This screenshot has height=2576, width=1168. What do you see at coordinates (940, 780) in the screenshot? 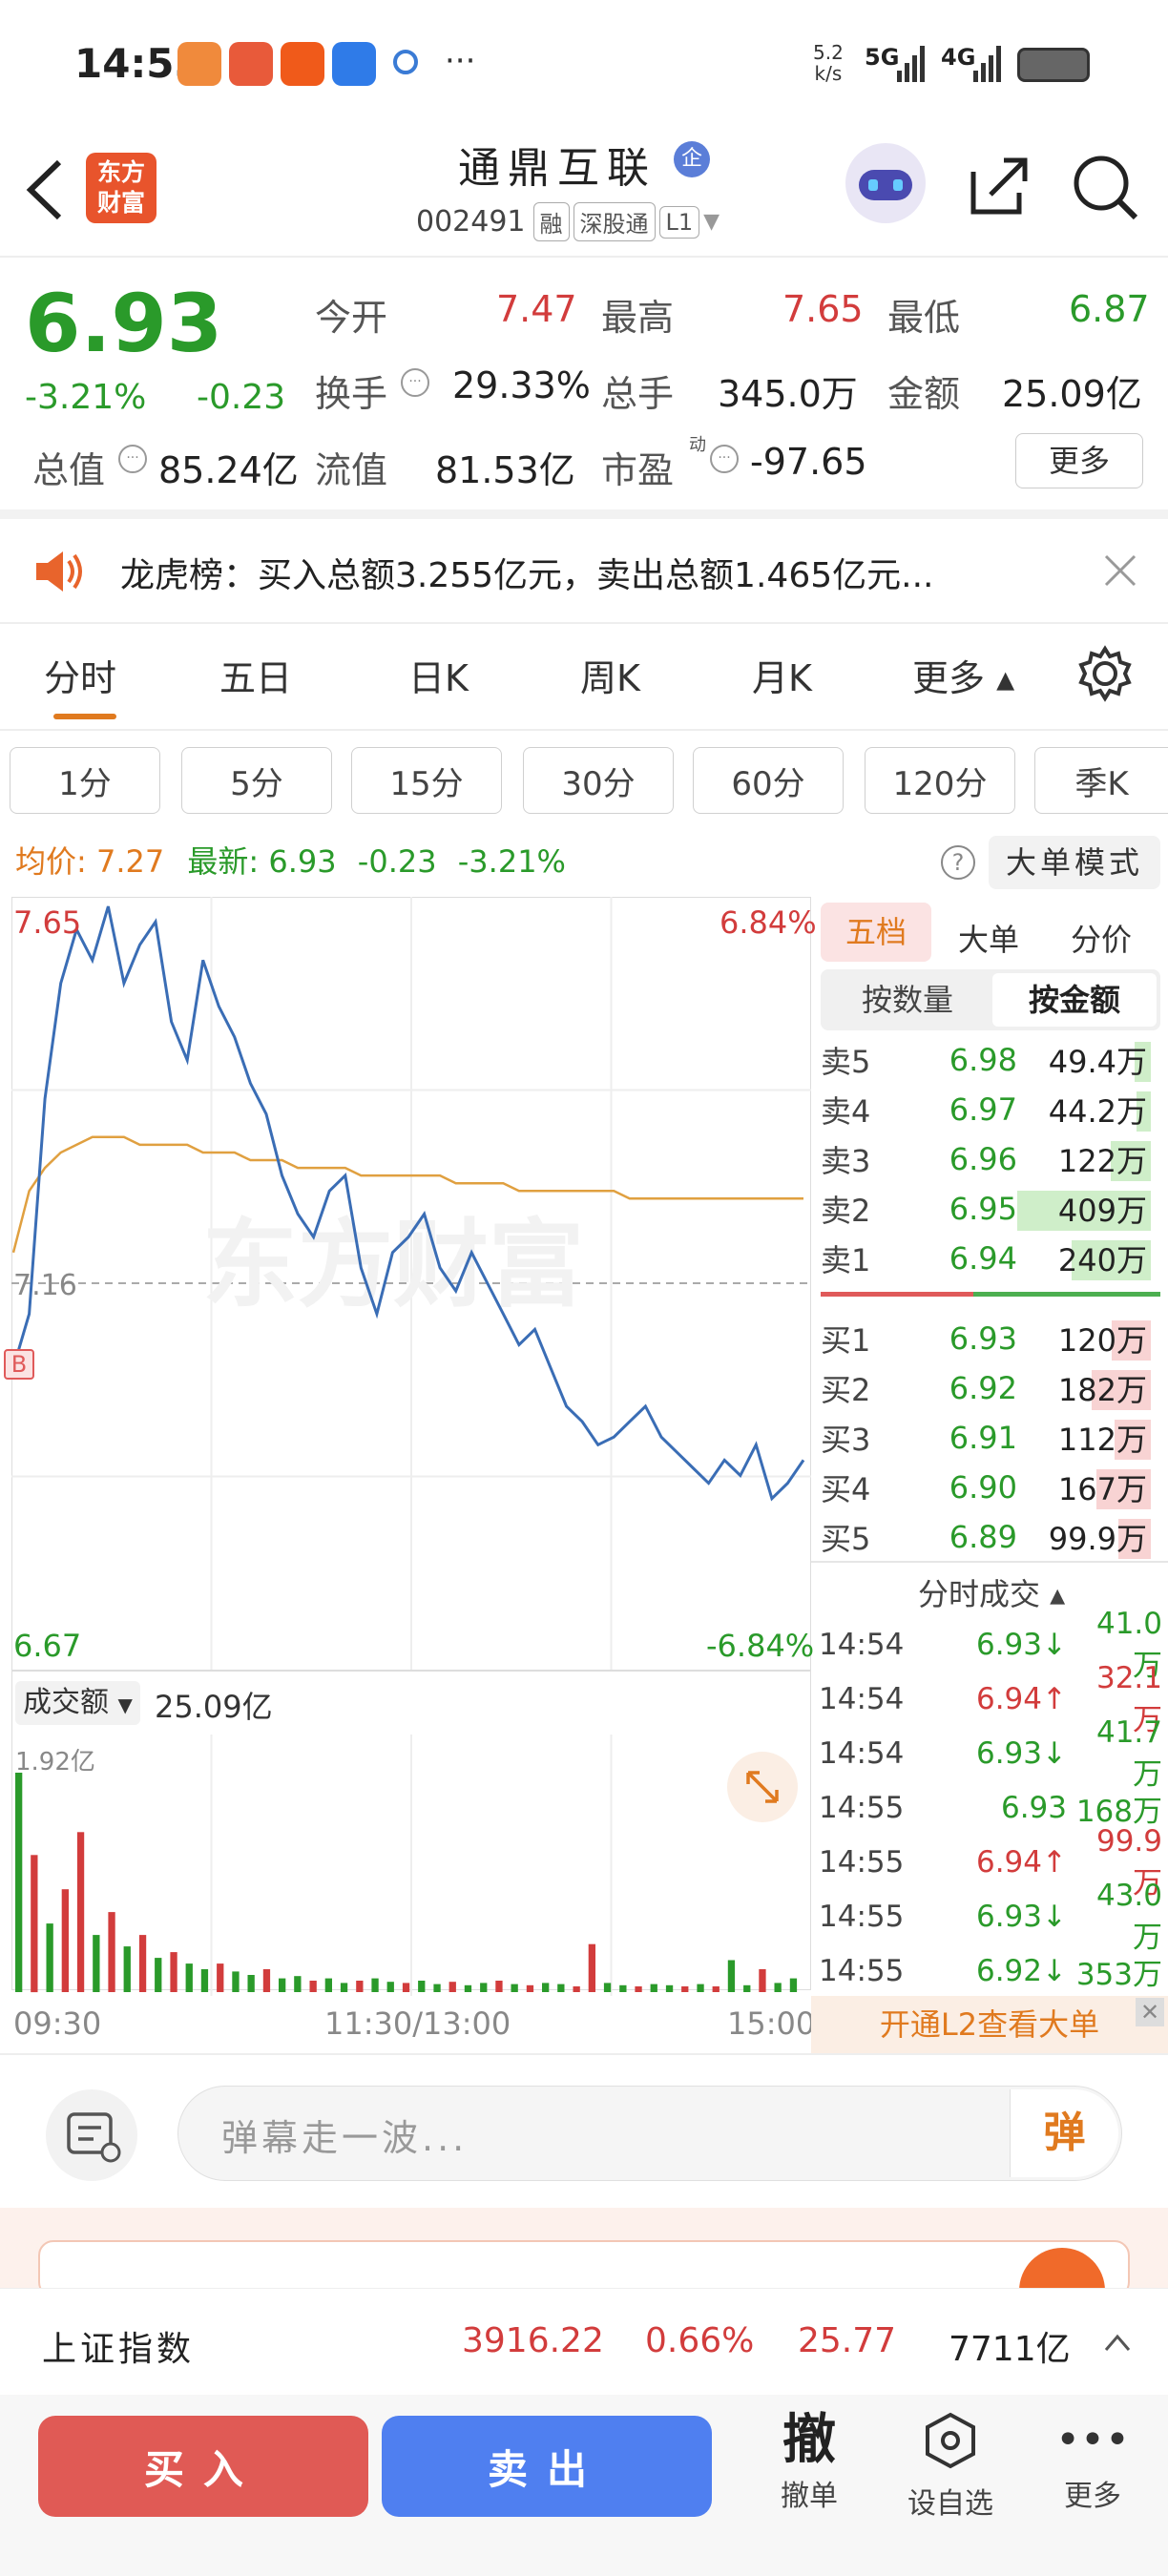
I see `subtab-120min: 120分` at bounding box center [940, 780].